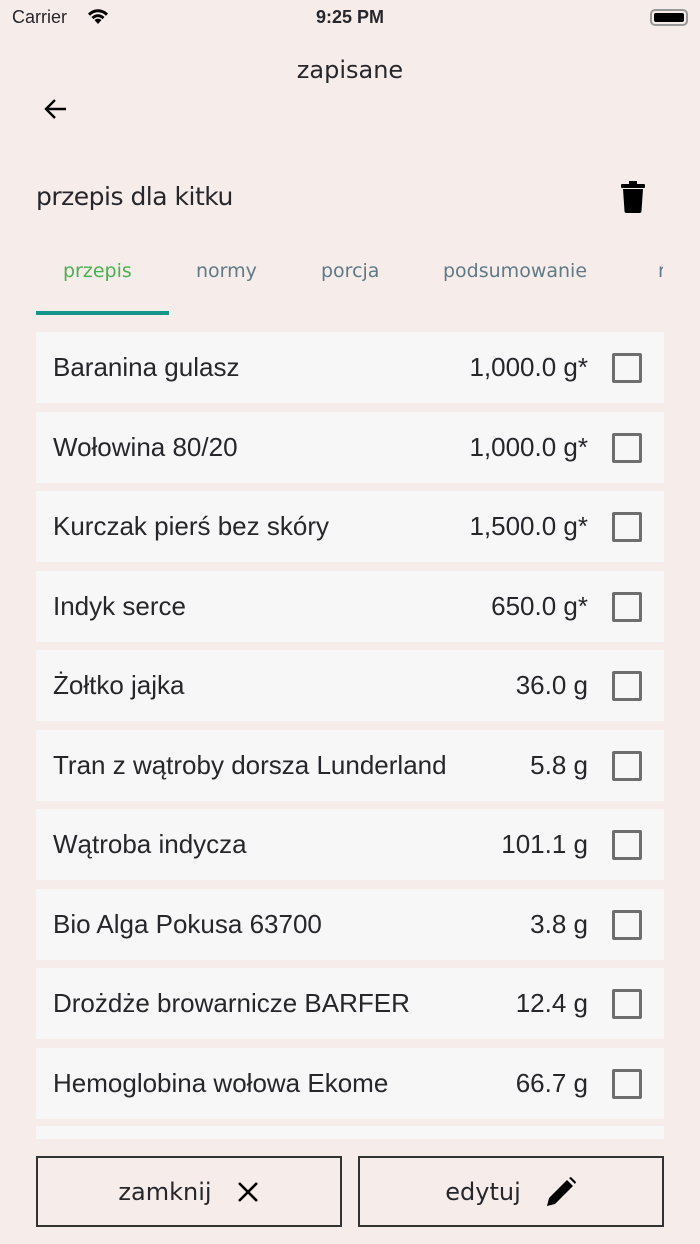 The image size is (700, 1244). I want to click on ingredient-name: Wątroba indycza, so click(150, 844).